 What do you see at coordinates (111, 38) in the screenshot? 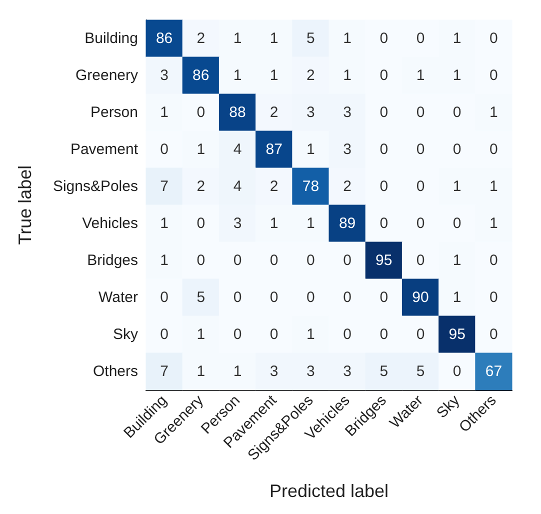
I see `y-tick-label: Building` at bounding box center [111, 38].